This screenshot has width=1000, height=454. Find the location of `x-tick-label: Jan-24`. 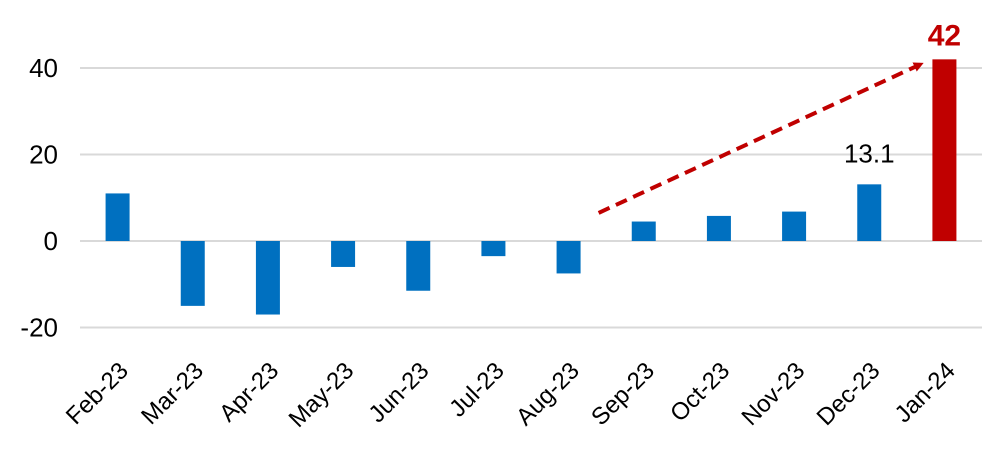

x-tick-label: Jan-24 is located at coordinates (925, 392).